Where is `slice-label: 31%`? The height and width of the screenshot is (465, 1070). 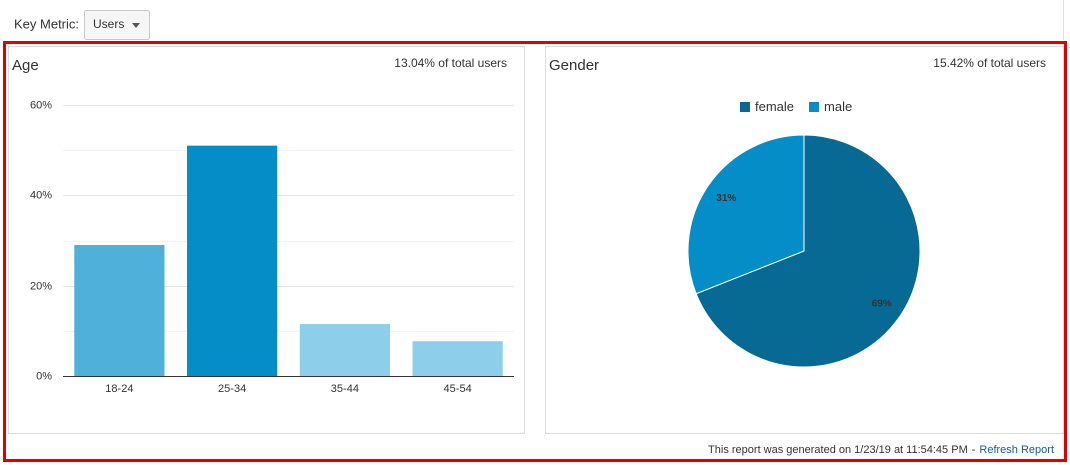
slice-label: 31% is located at coordinates (726, 198).